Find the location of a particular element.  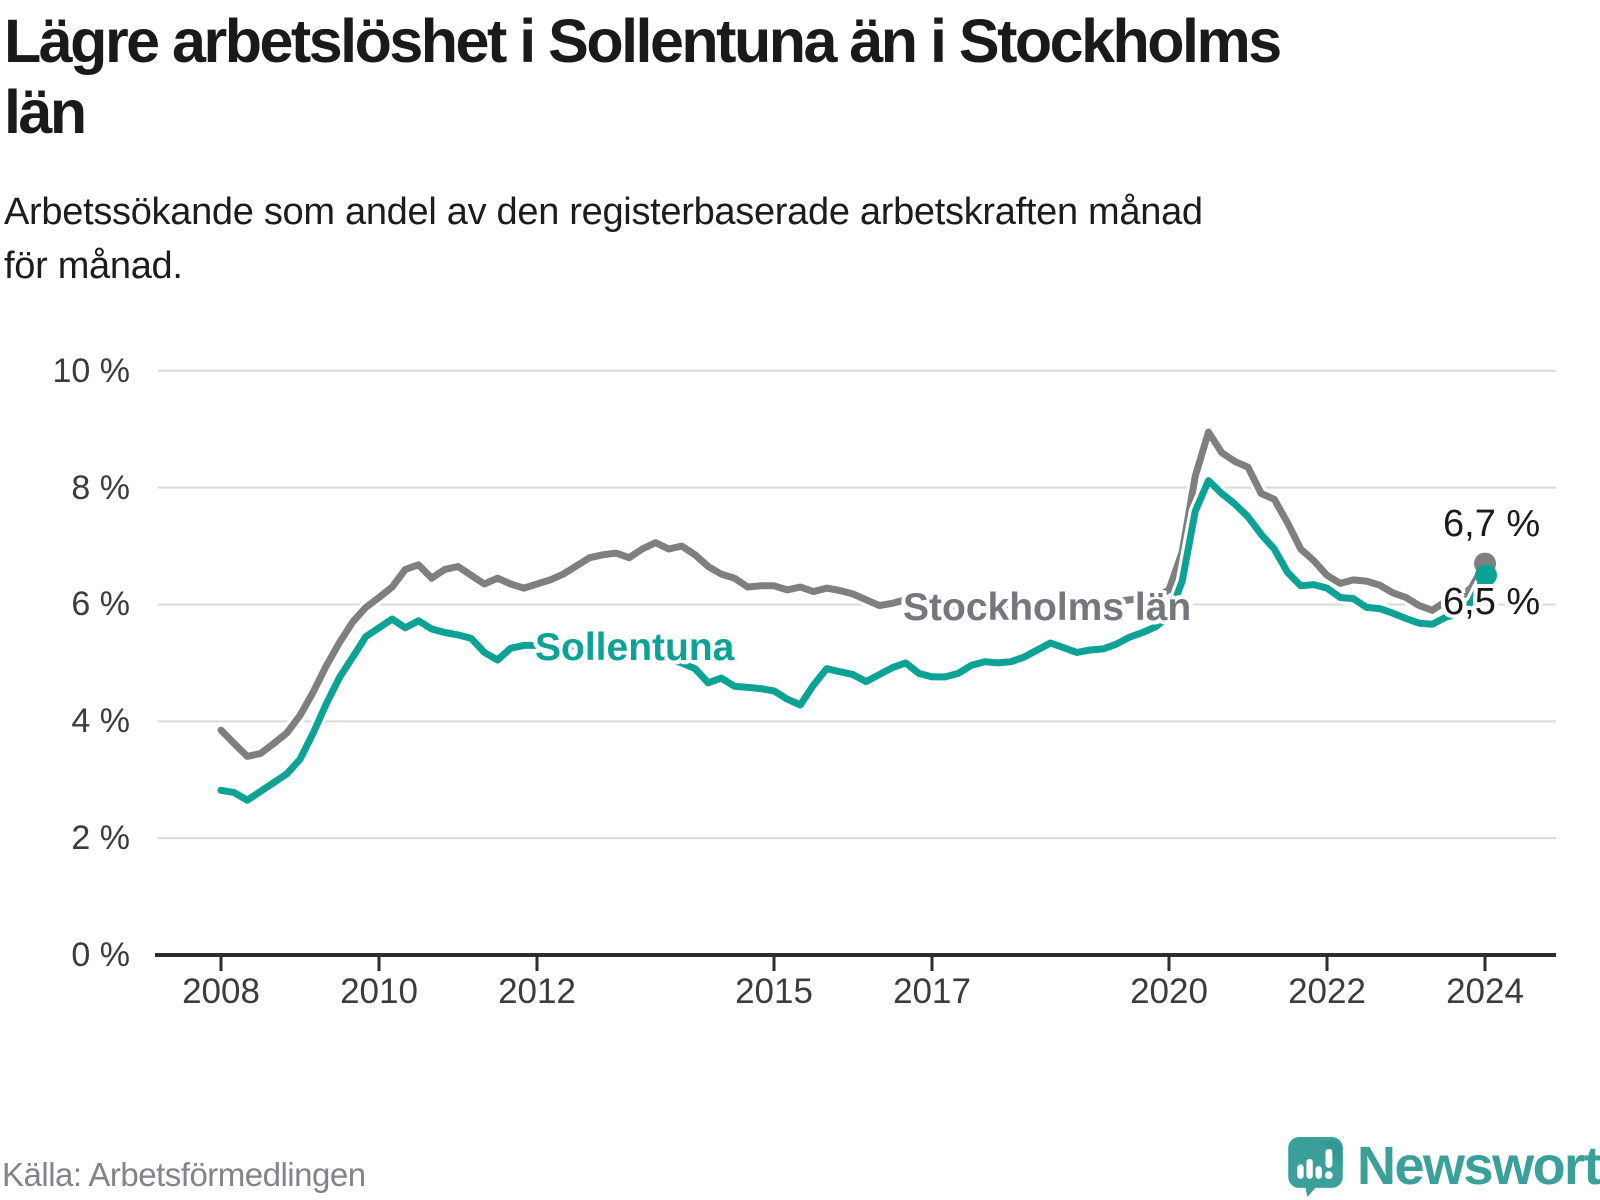

y-tick-label: 4 % is located at coordinates (100, 721).